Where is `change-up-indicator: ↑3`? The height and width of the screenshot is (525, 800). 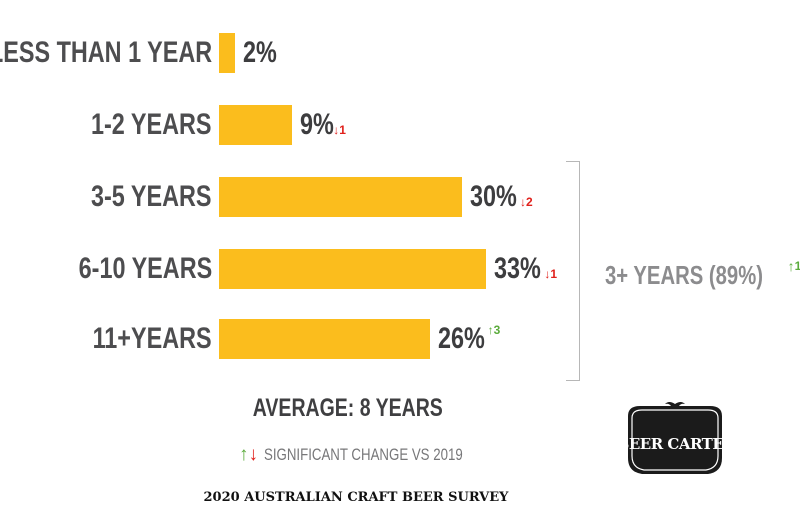 change-up-indicator: ↑3 is located at coordinates (494, 330).